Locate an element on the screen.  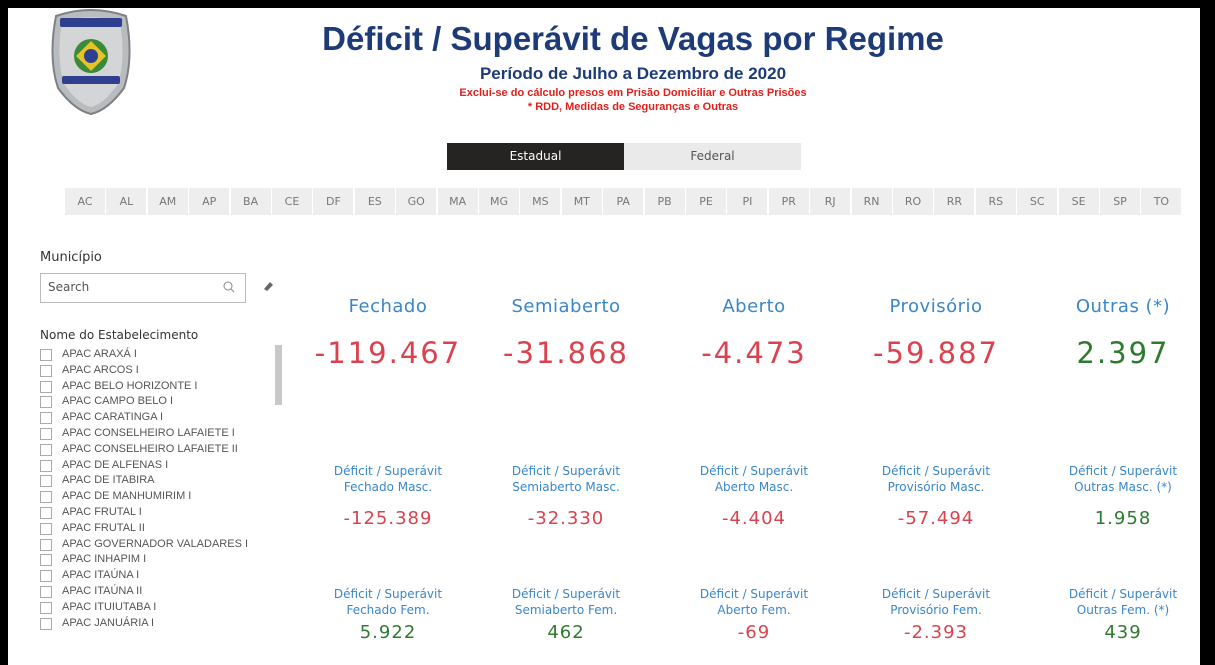
card-label: Provisório is located at coordinates (936, 306).